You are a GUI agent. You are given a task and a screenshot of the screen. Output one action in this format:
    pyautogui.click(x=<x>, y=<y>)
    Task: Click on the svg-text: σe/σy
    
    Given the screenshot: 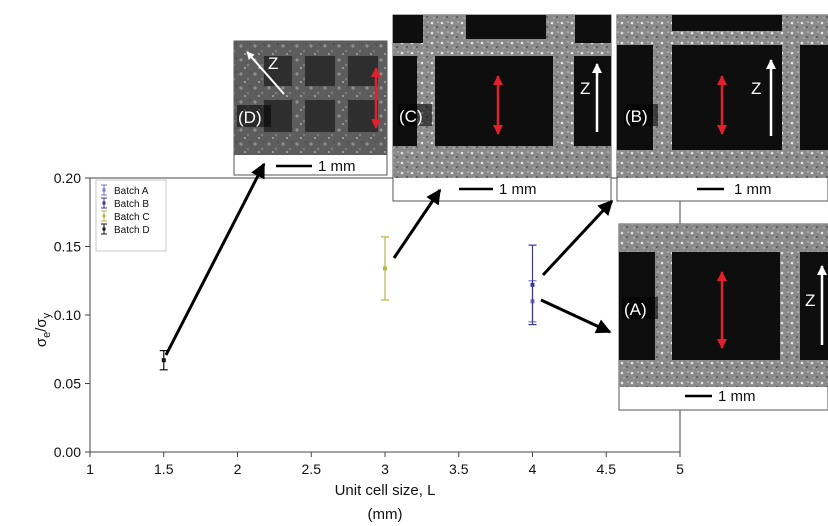 What is the action you would take?
    pyautogui.click(x=43, y=329)
    